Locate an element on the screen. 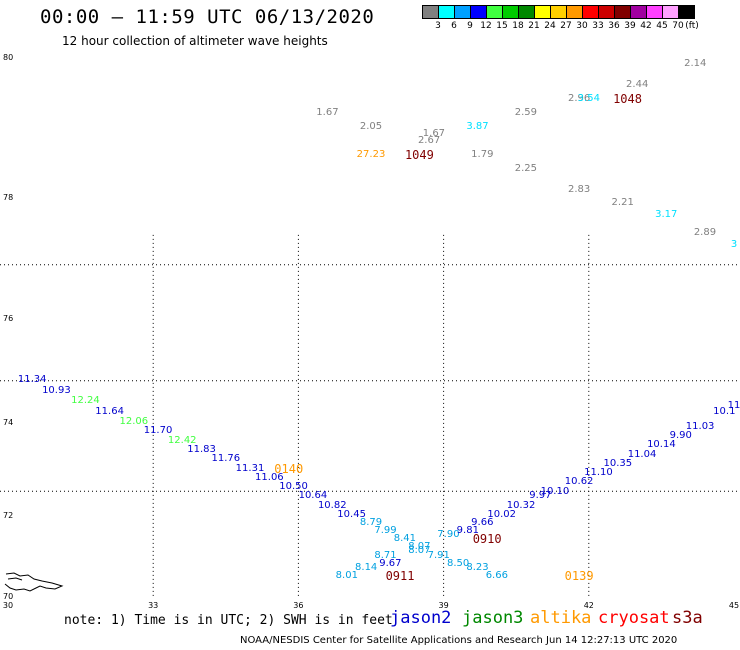  wave-height-label: 9.66 is located at coordinates (482, 523).